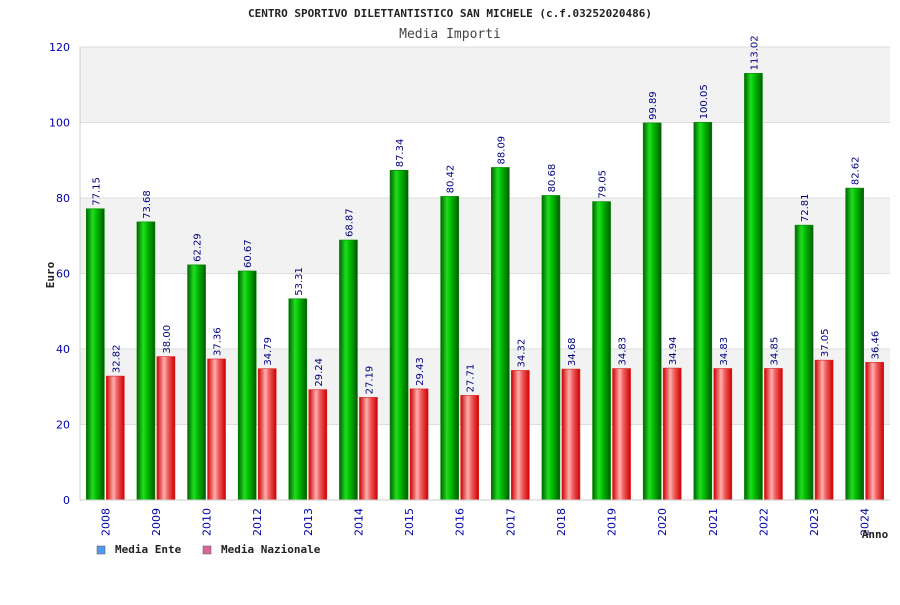 This screenshot has height=605, width=900. What do you see at coordinates (510, 522) in the screenshot?
I see `x-tick-label-2017: 2017` at bounding box center [510, 522].